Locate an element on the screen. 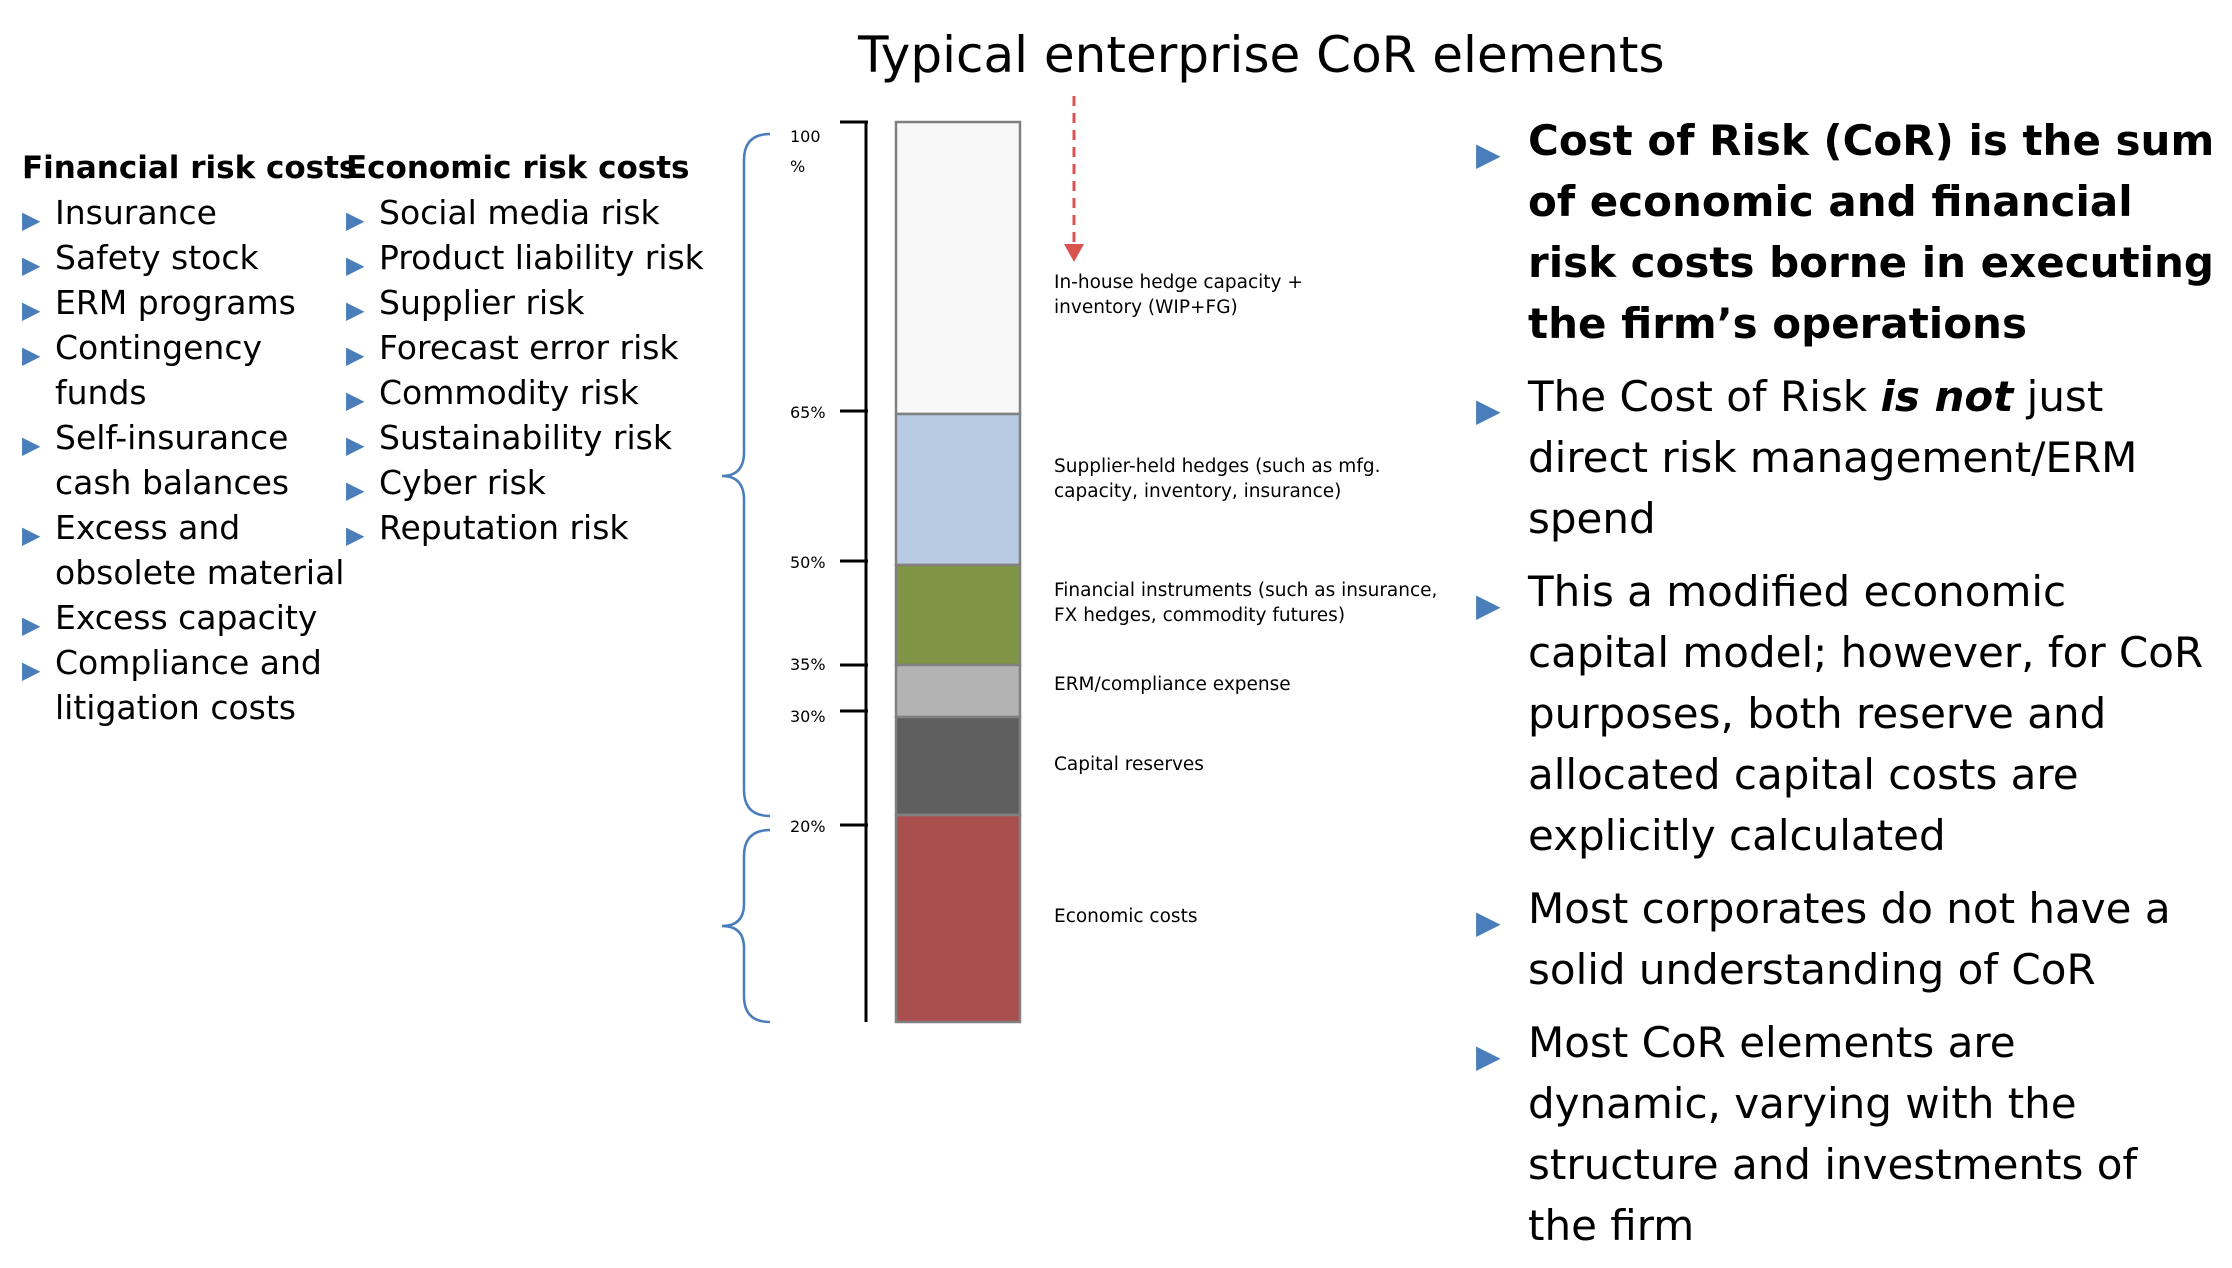 The width and height of the screenshot is (2232, 1268). list-item: ▶ Contingency funds is located at coordinates (142, 370).